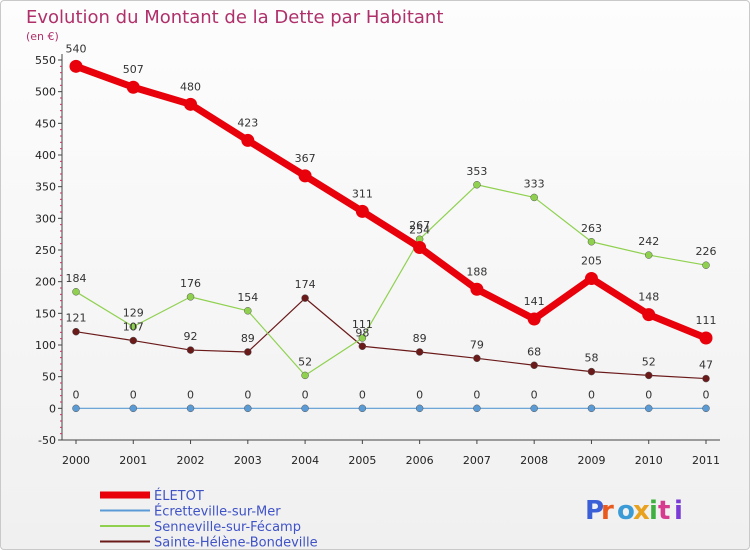  What do you see at coordinates (534, 183) in the screenshot?
I see `data-label: 333` at bounding box center [534, 183].